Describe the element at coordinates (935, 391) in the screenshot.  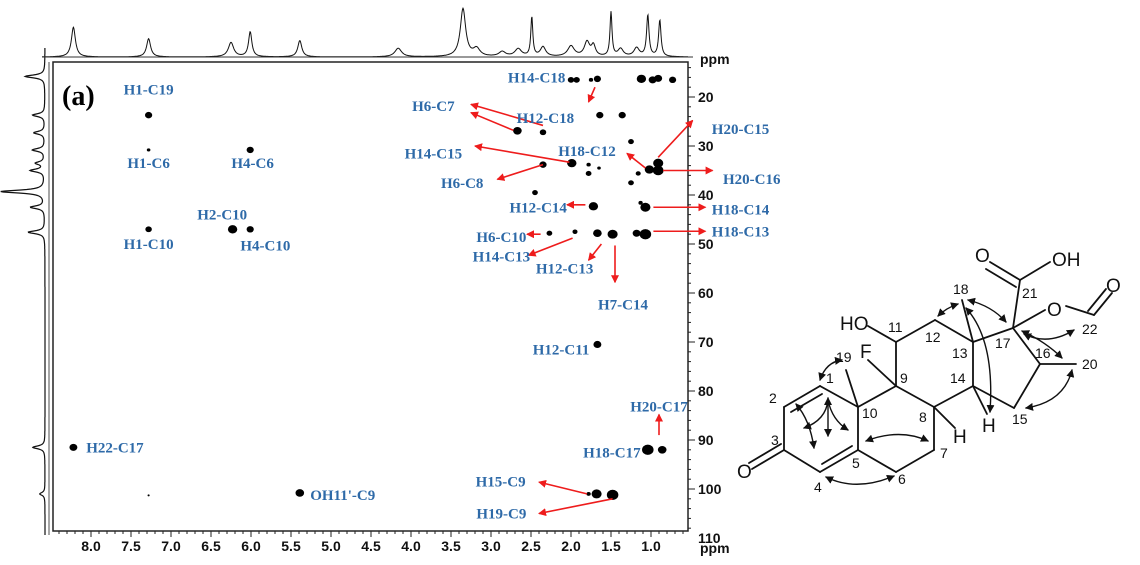
I see `hmbc-correlation-arrows` at that location.